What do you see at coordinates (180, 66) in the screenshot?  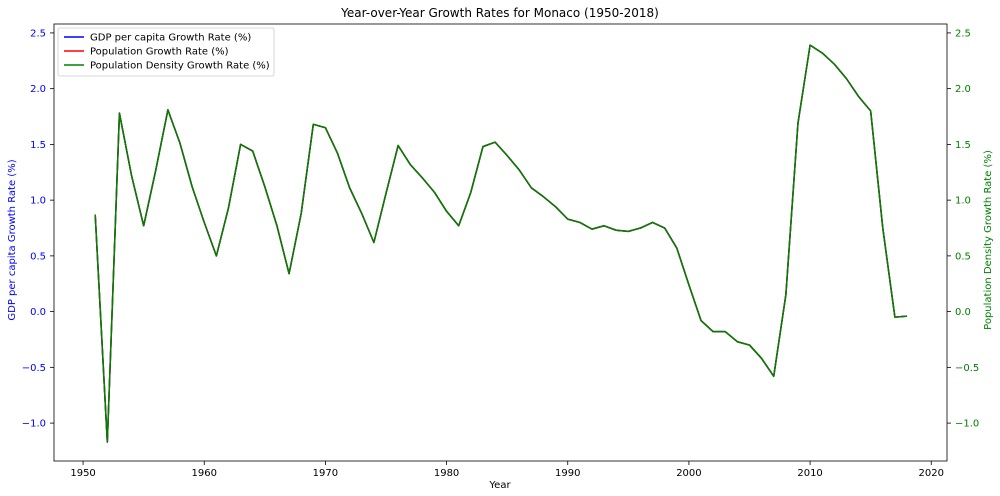 I see `legend-label: Population Density Growth Rate (%)` at bounding box center [180, 66].